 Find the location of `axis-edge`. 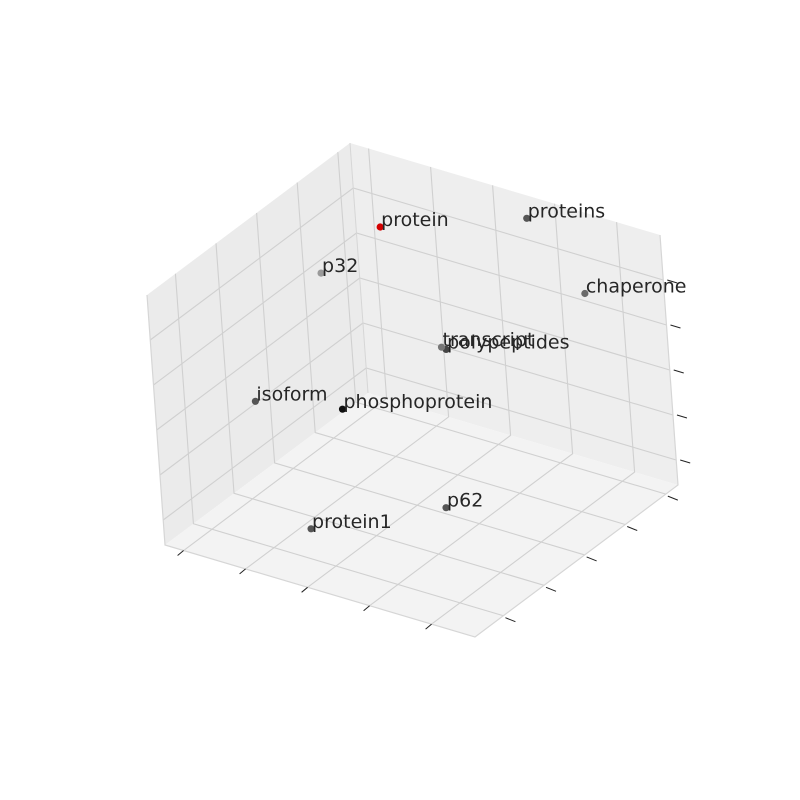

axis-edge is located at coordinates (359, 268).